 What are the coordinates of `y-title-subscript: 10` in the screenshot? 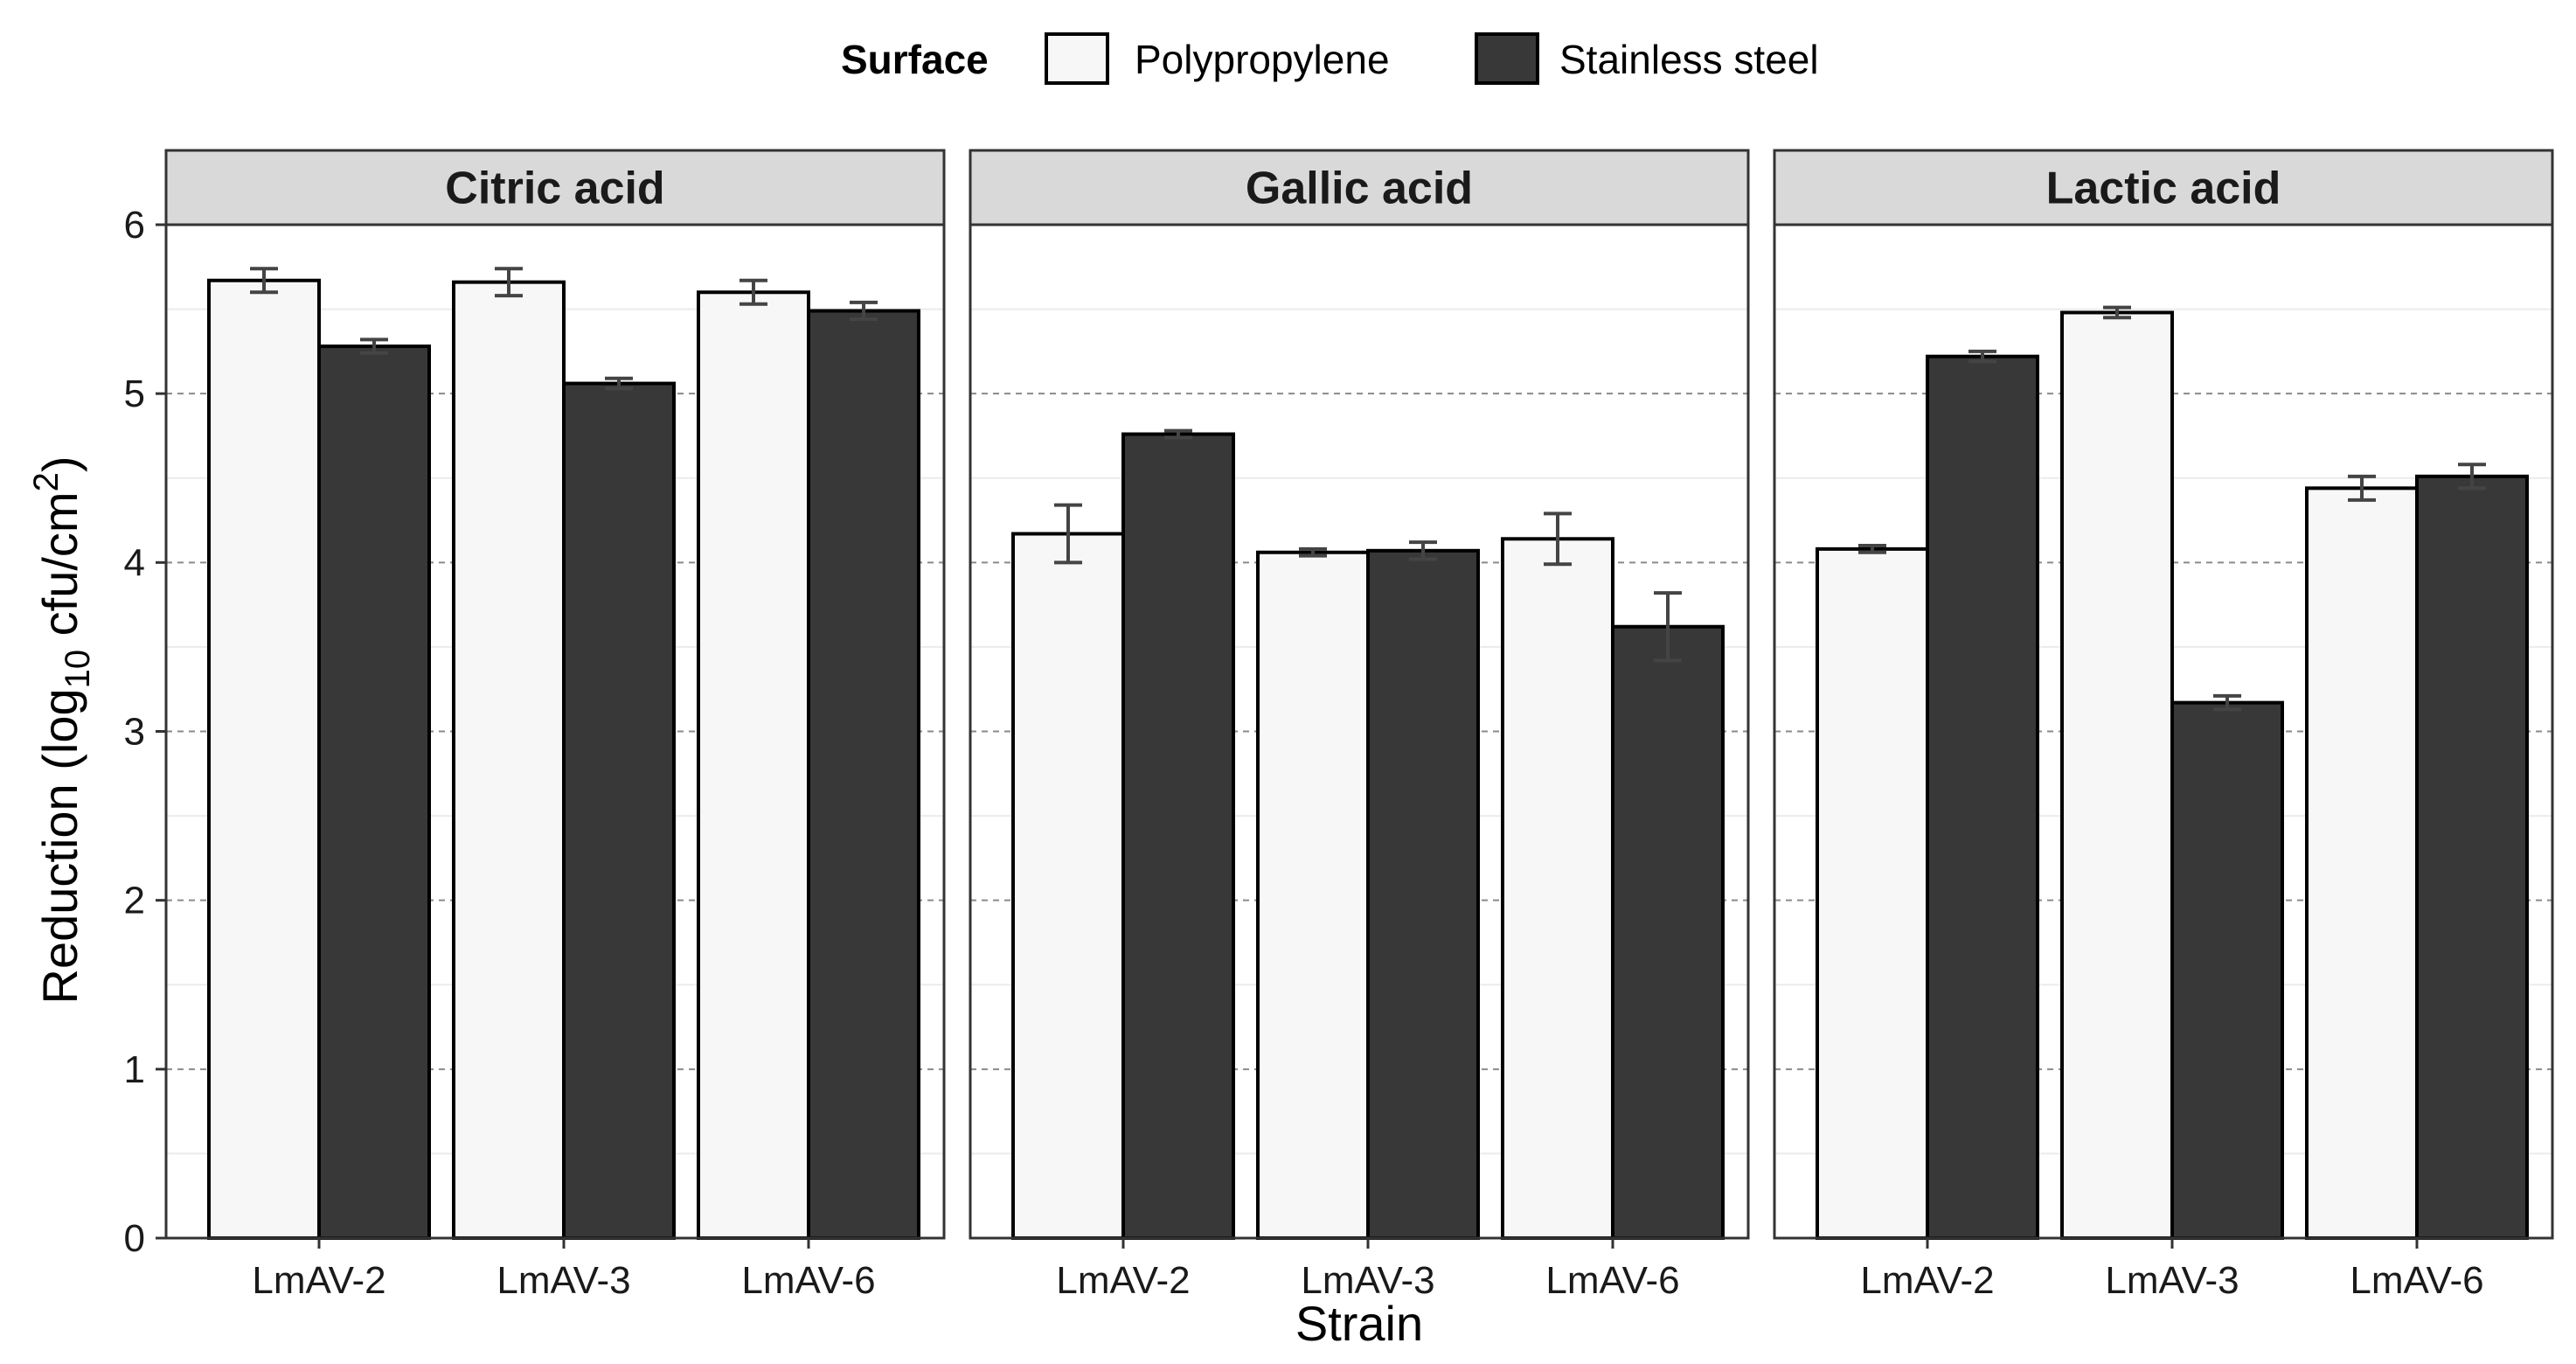 It's located at (78, 669).